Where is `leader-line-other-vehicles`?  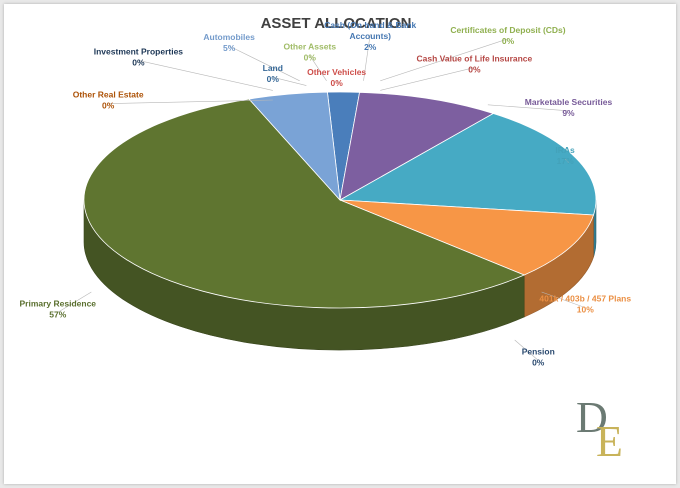 leader-line-other-vehicles is located at coordinates (338, 82).